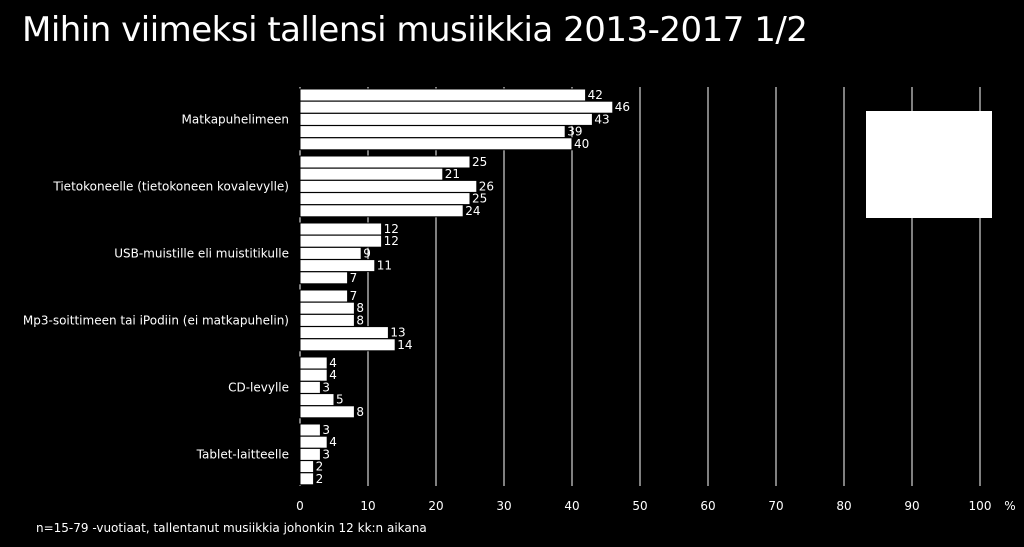 Image resolution: width=1024 pixels, height=547 pixels. I want to click on x-tick-label: 0, so click(300, 506).